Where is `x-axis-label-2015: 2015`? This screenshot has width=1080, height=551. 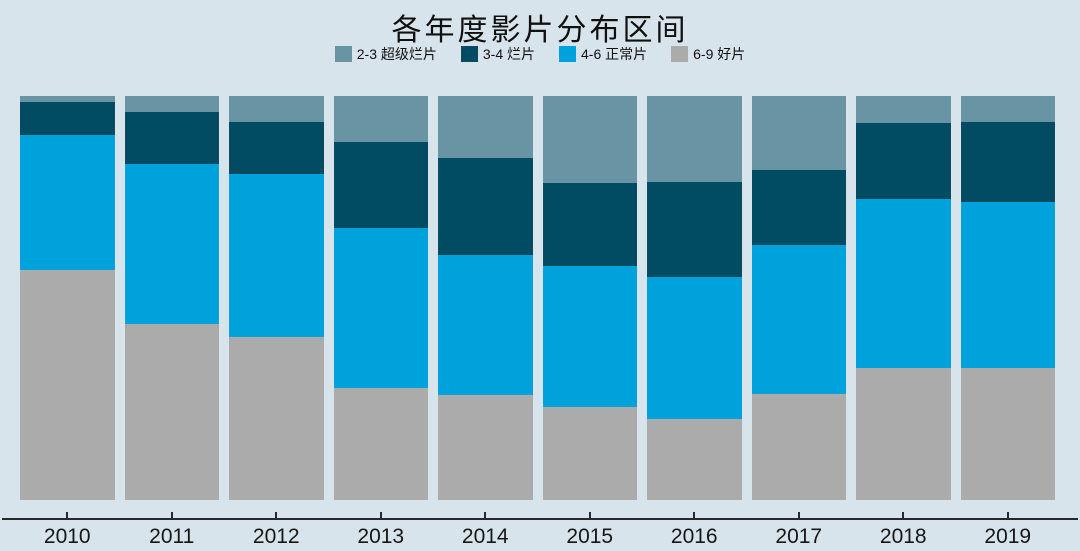
x-axis-label-2015: 2015 is located at coordinates (590, 536).